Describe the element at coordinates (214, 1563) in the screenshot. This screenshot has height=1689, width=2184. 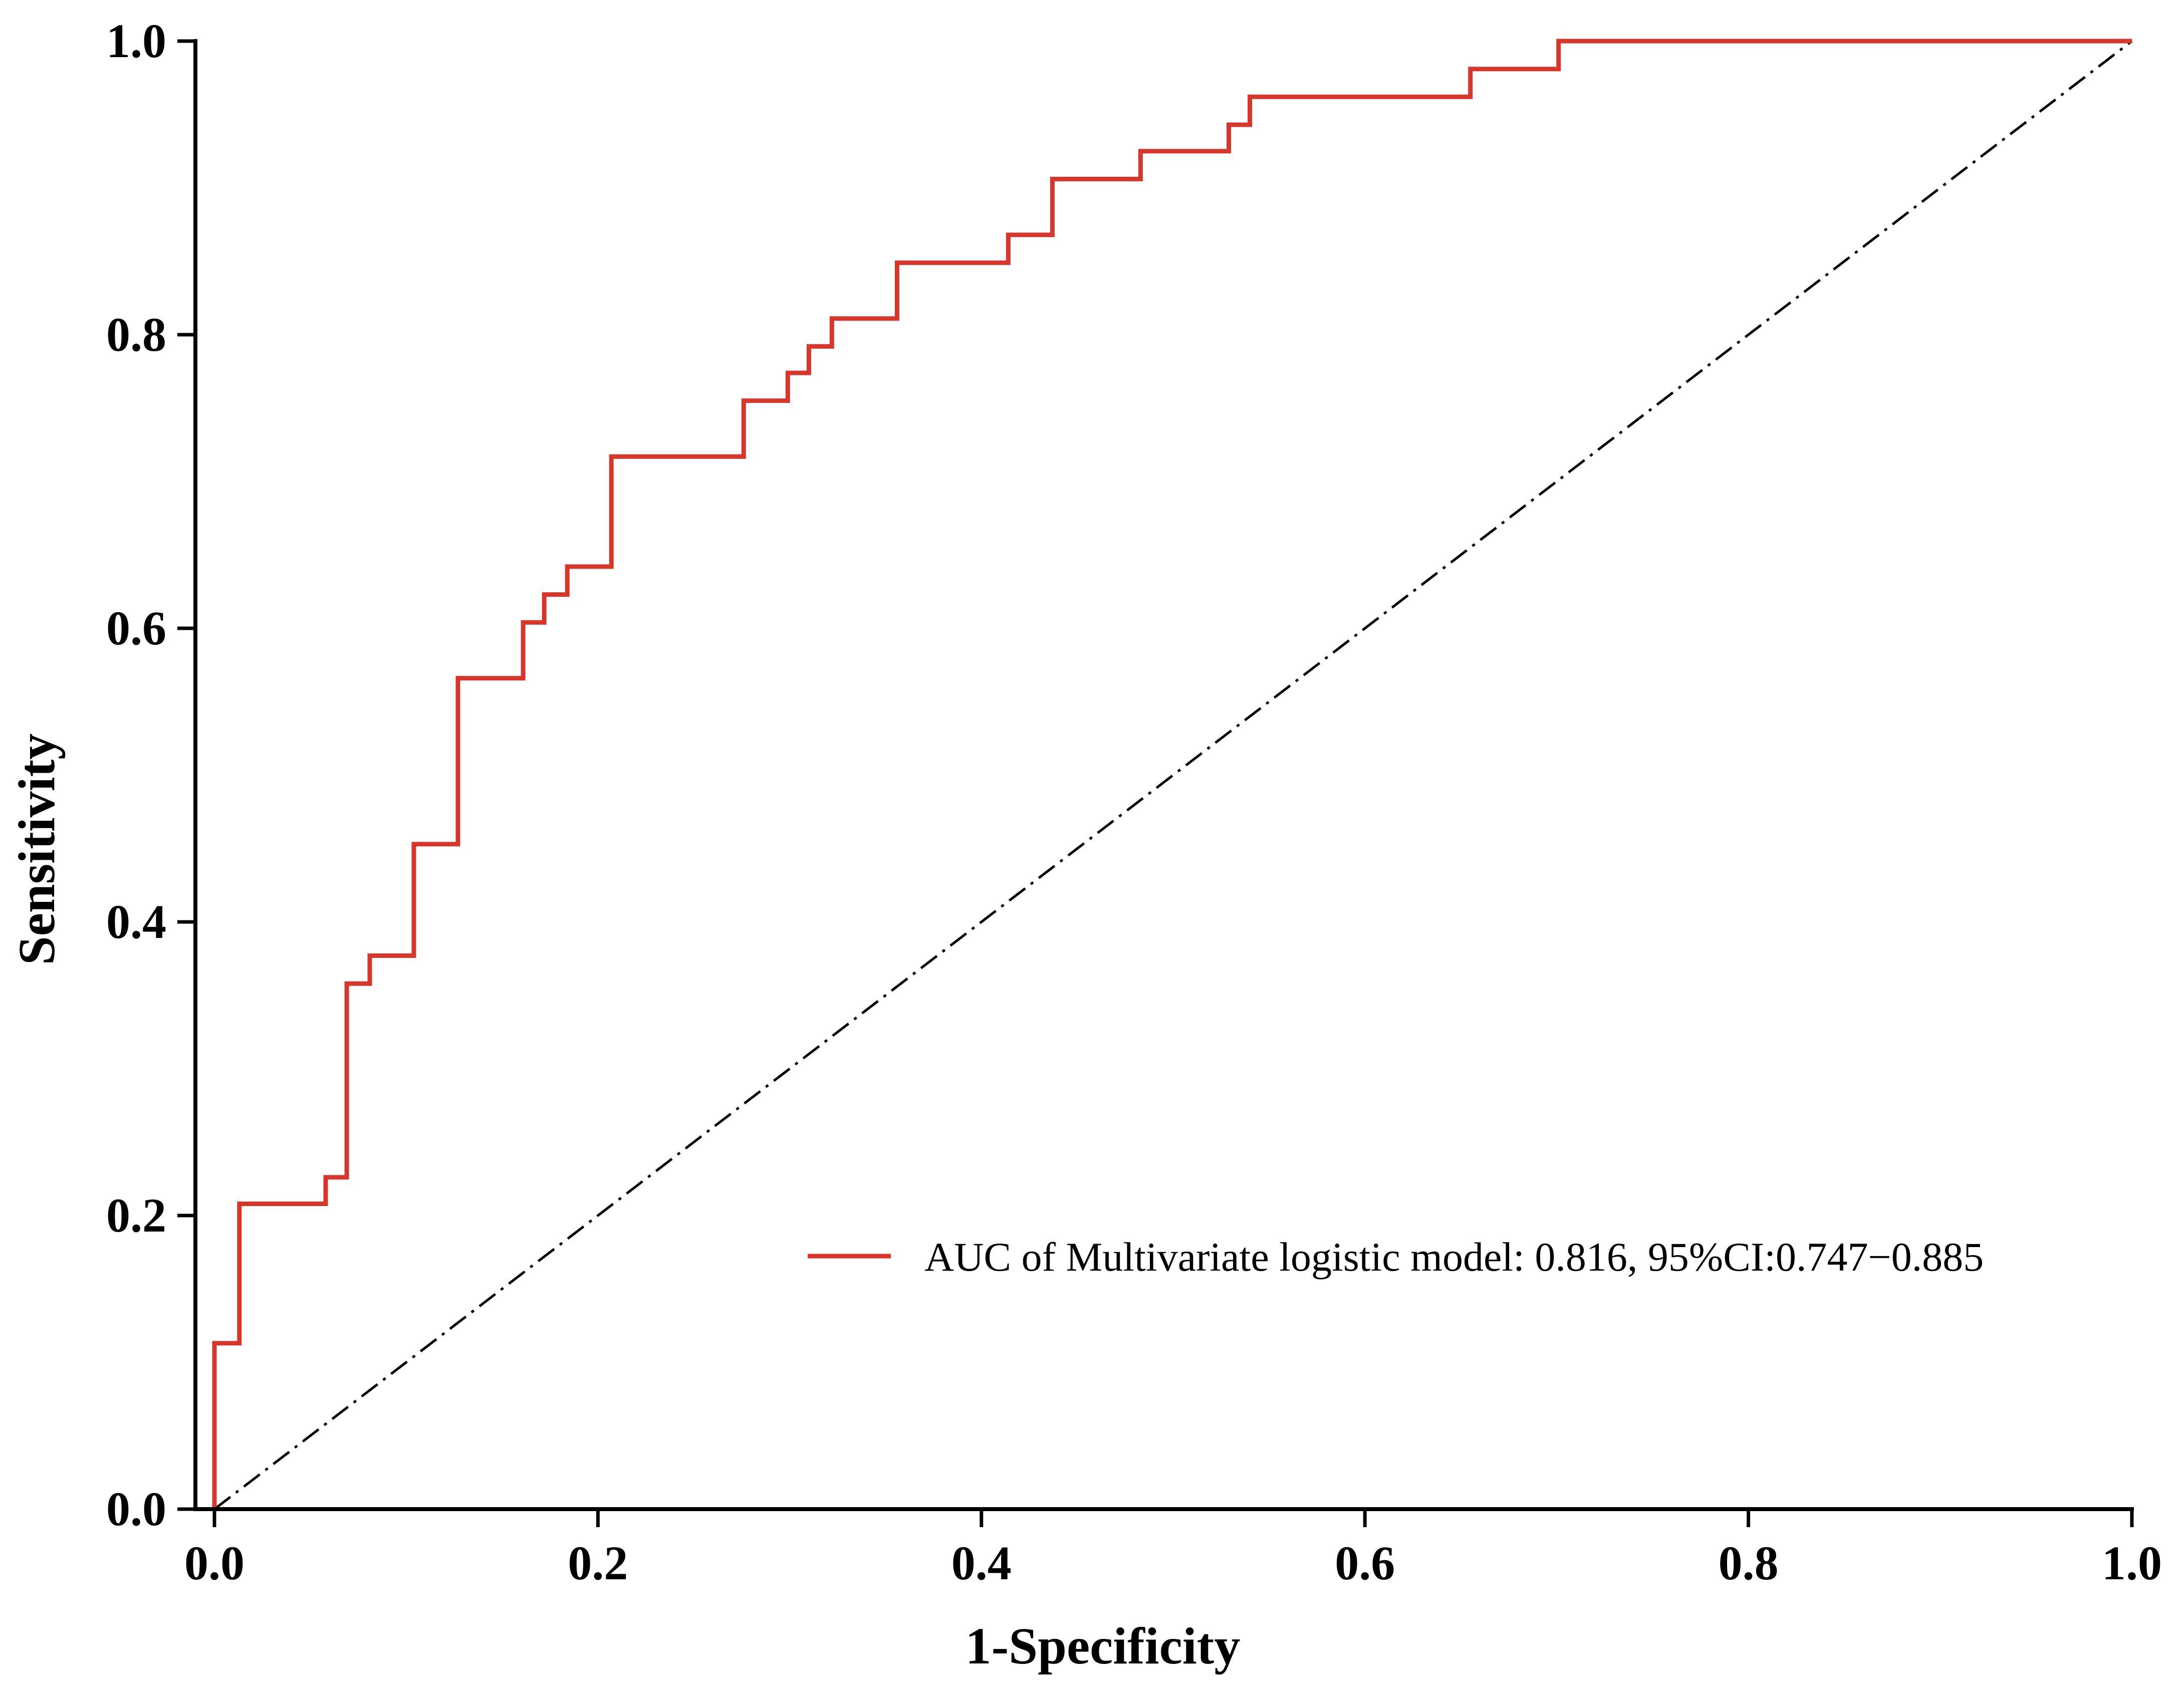
I see `x-tick-label: 0.0` at that location.